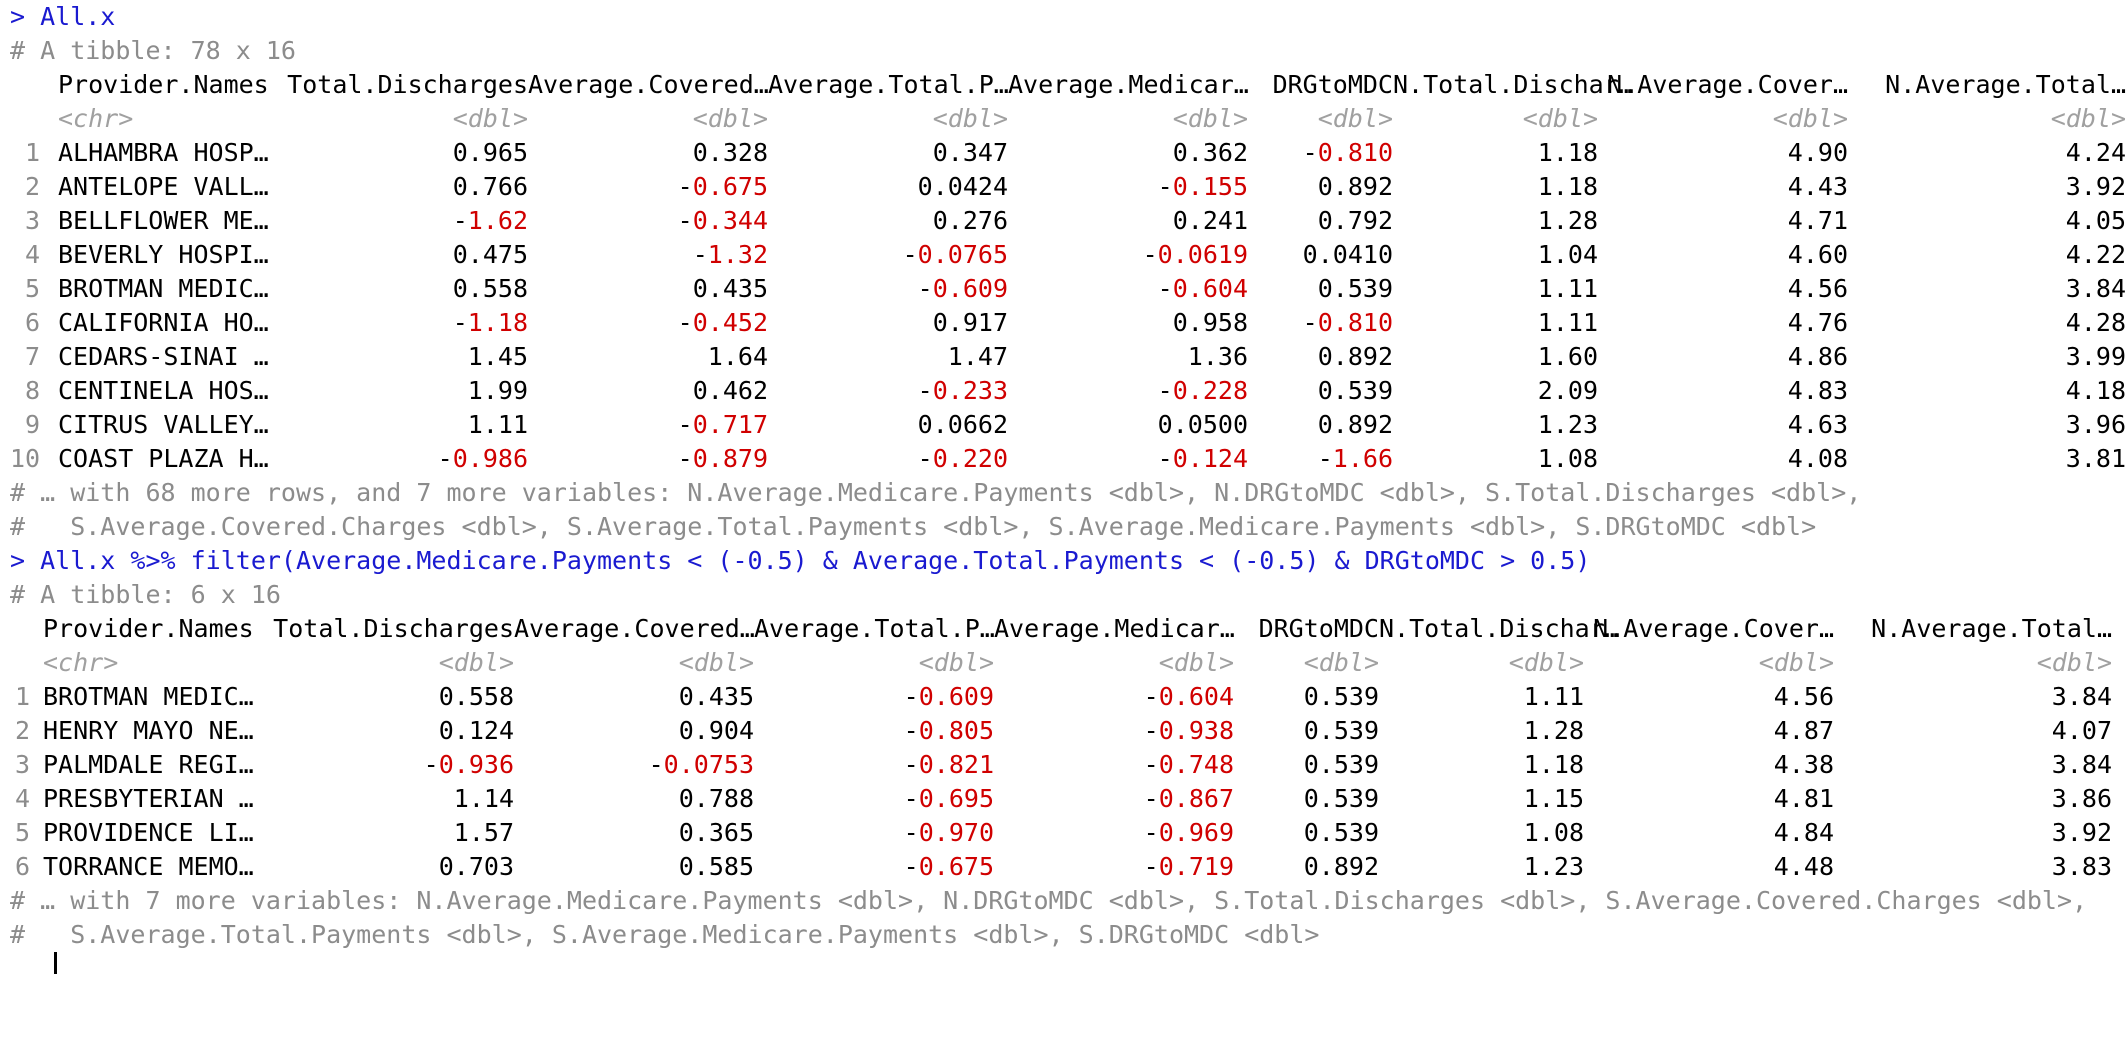 This screenshot has width=2126, height=1054. Describe the element at coordinates (63, 16) in the screenshot. I see `command-line-1: > All.x` at that location.